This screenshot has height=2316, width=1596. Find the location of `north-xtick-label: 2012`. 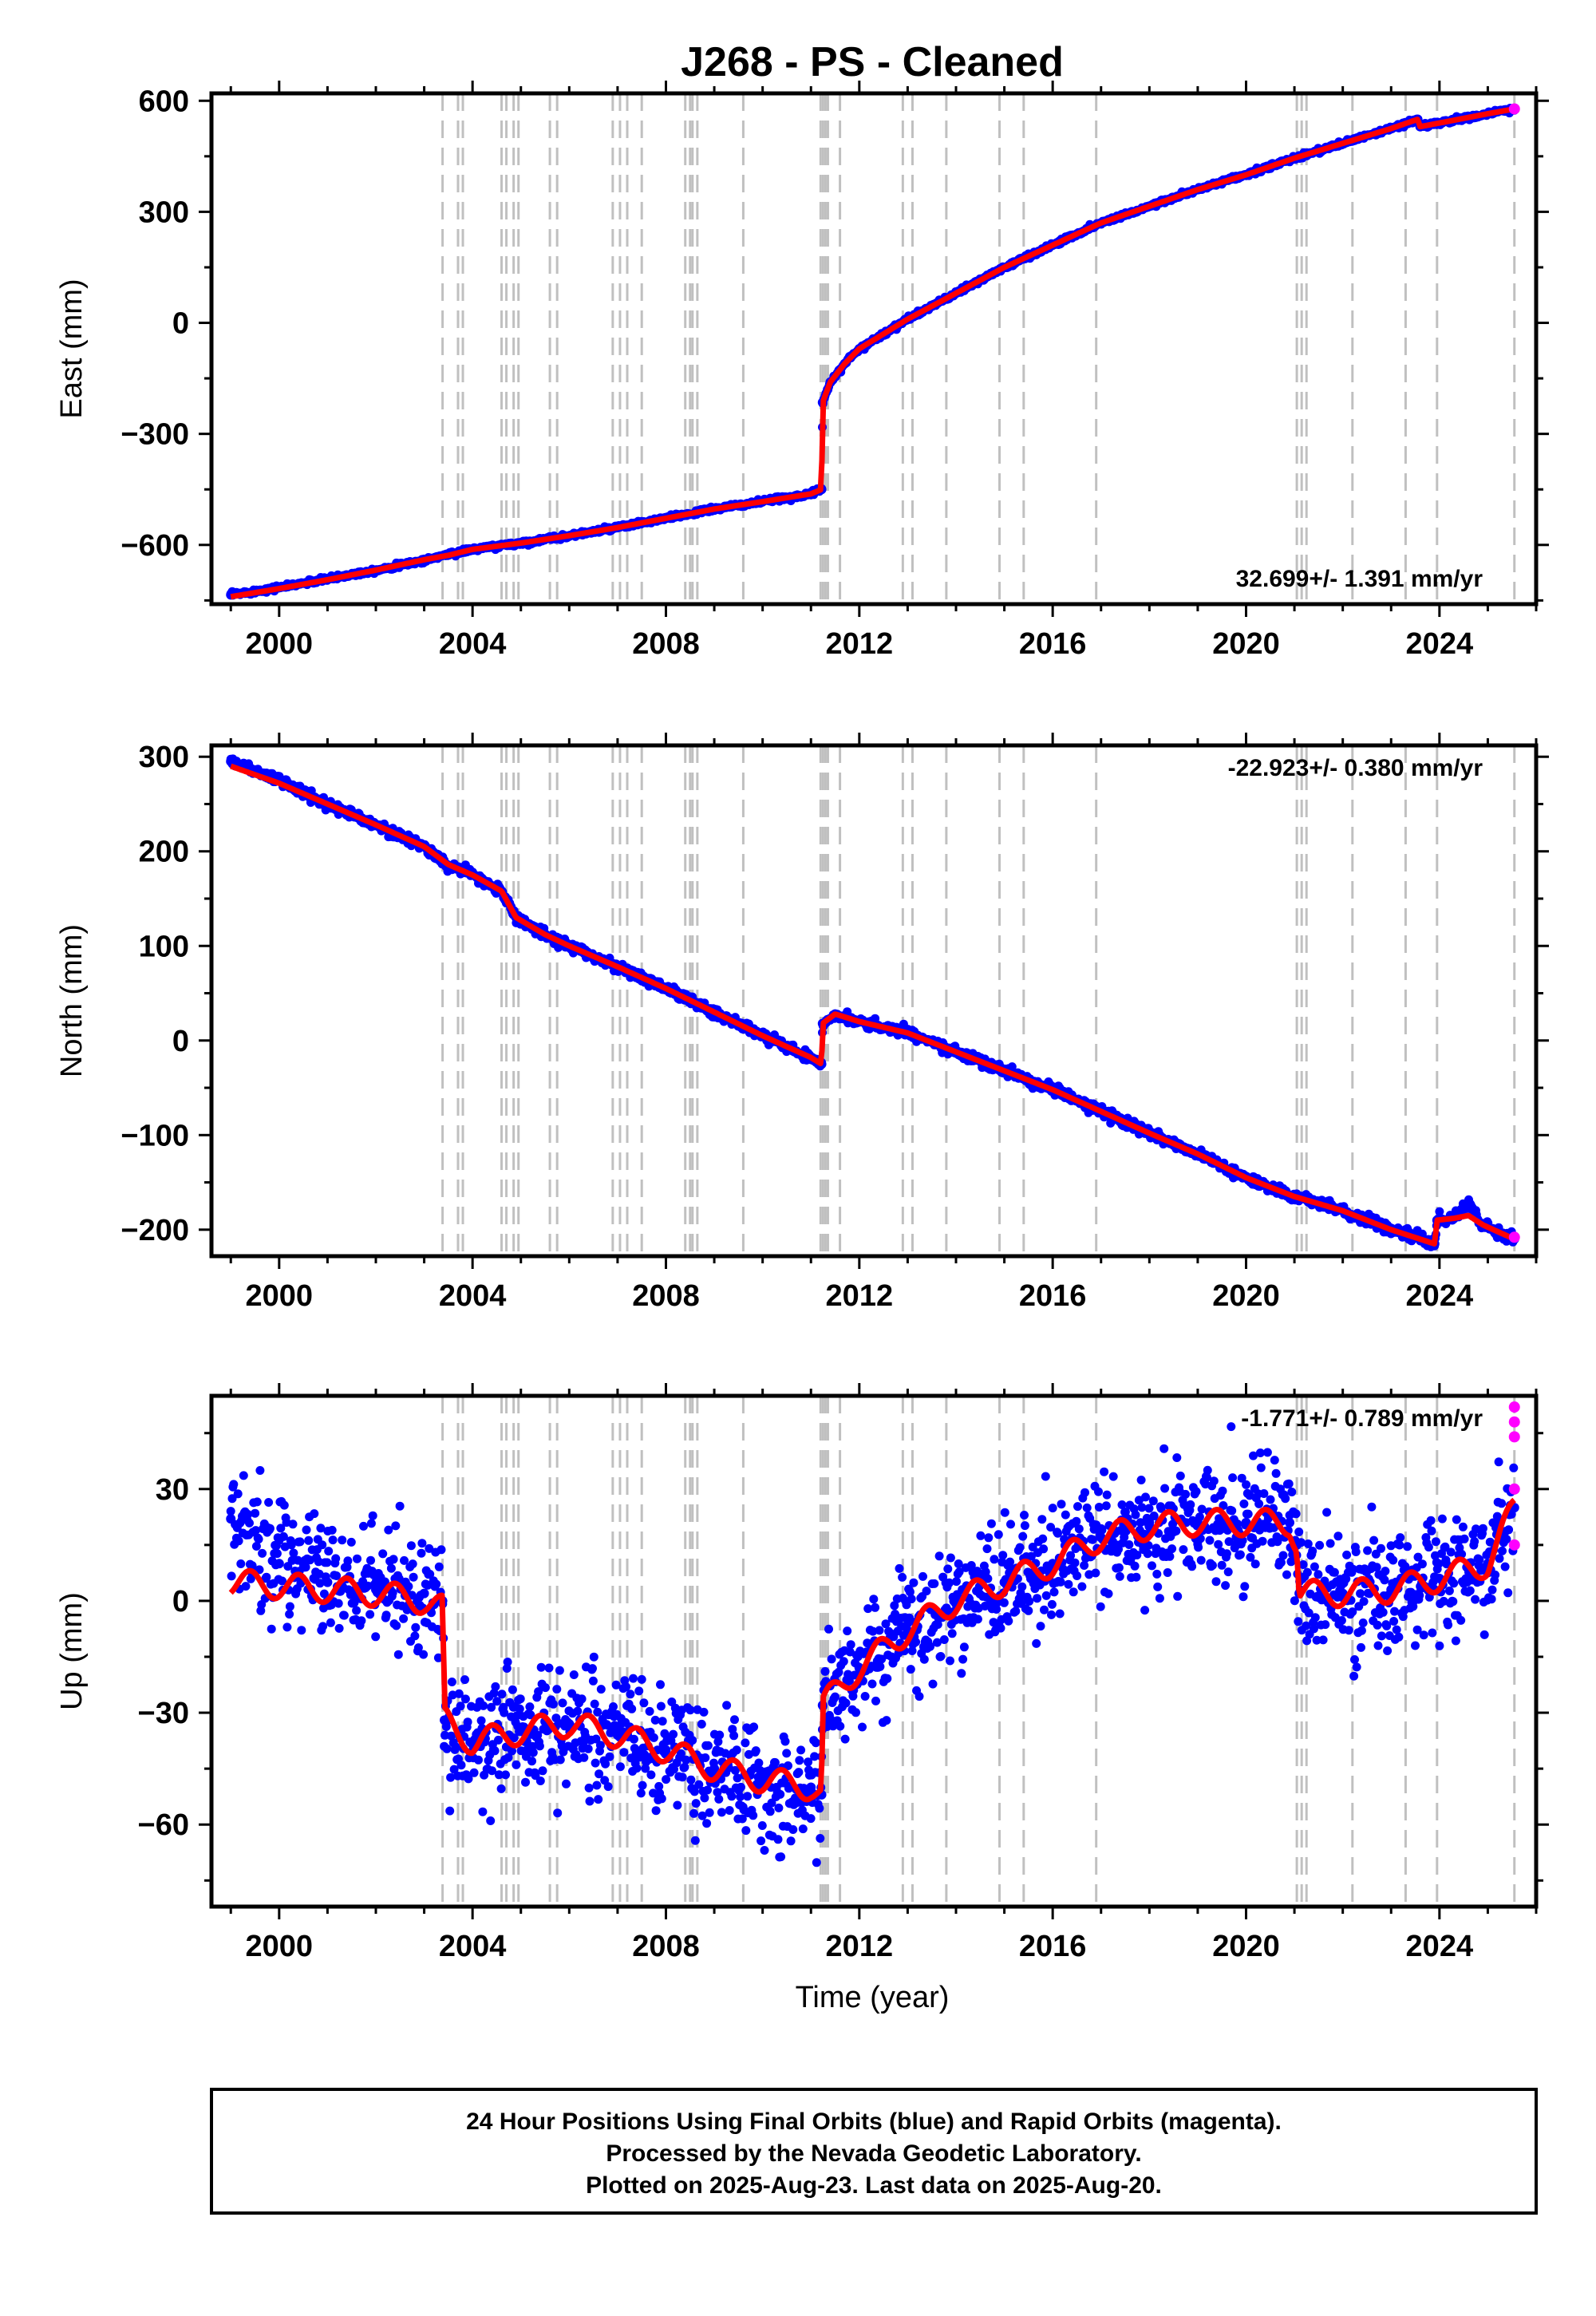

north-xtick-label: 2012 is located at coordinates (860, 1296).